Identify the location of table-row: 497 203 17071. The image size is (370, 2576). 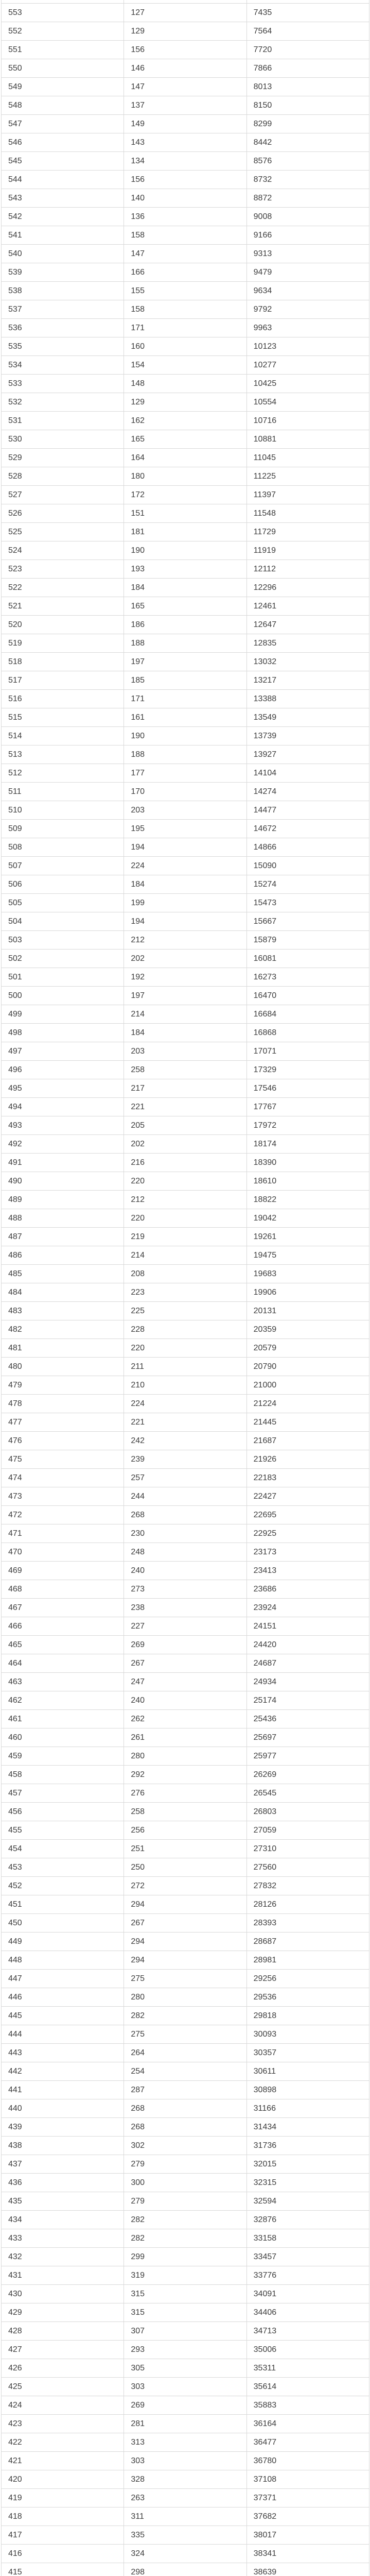
(185, 1051).